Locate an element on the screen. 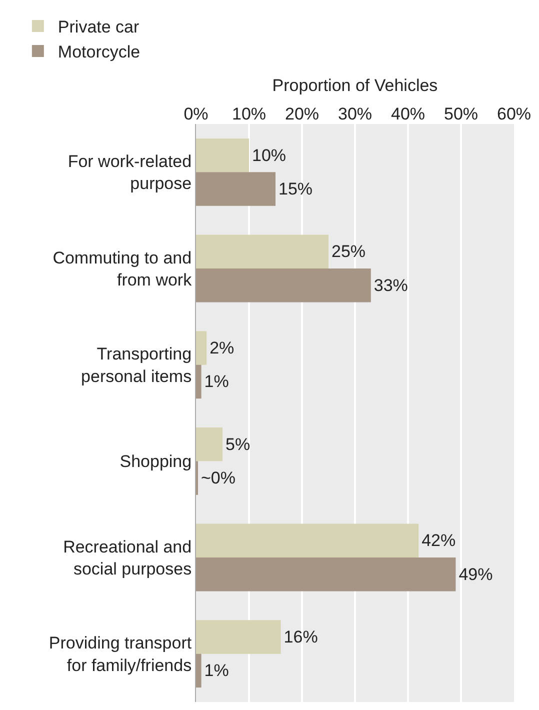  y-tick-label: For work-related purpose is located at coordinates (130, 173).